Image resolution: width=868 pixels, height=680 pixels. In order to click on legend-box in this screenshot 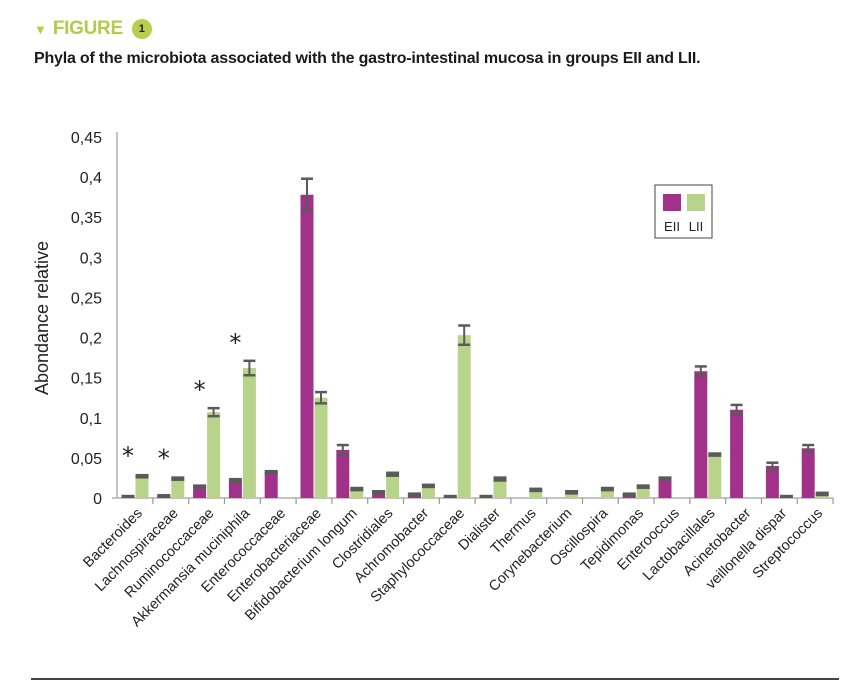, I will do `click(683, 211)`.